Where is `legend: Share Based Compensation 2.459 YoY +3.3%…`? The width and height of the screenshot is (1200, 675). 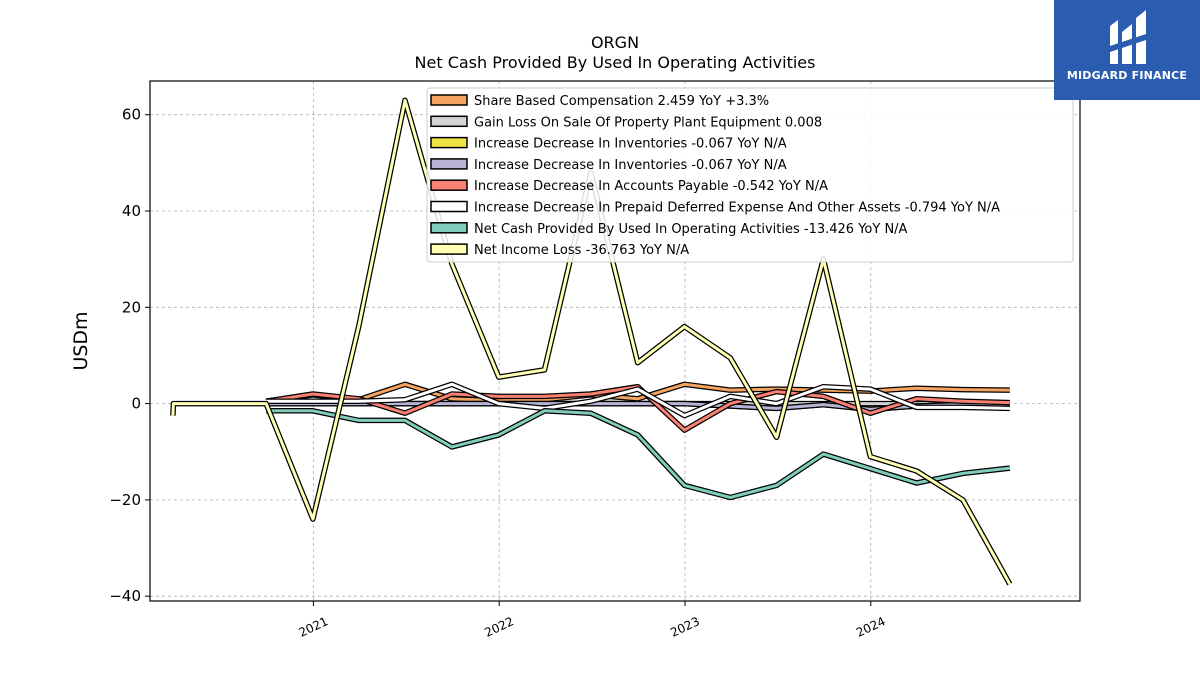
legend: Share Based Compensation 2.459 YoY +3.3%… is located at coordinates (750, 175).